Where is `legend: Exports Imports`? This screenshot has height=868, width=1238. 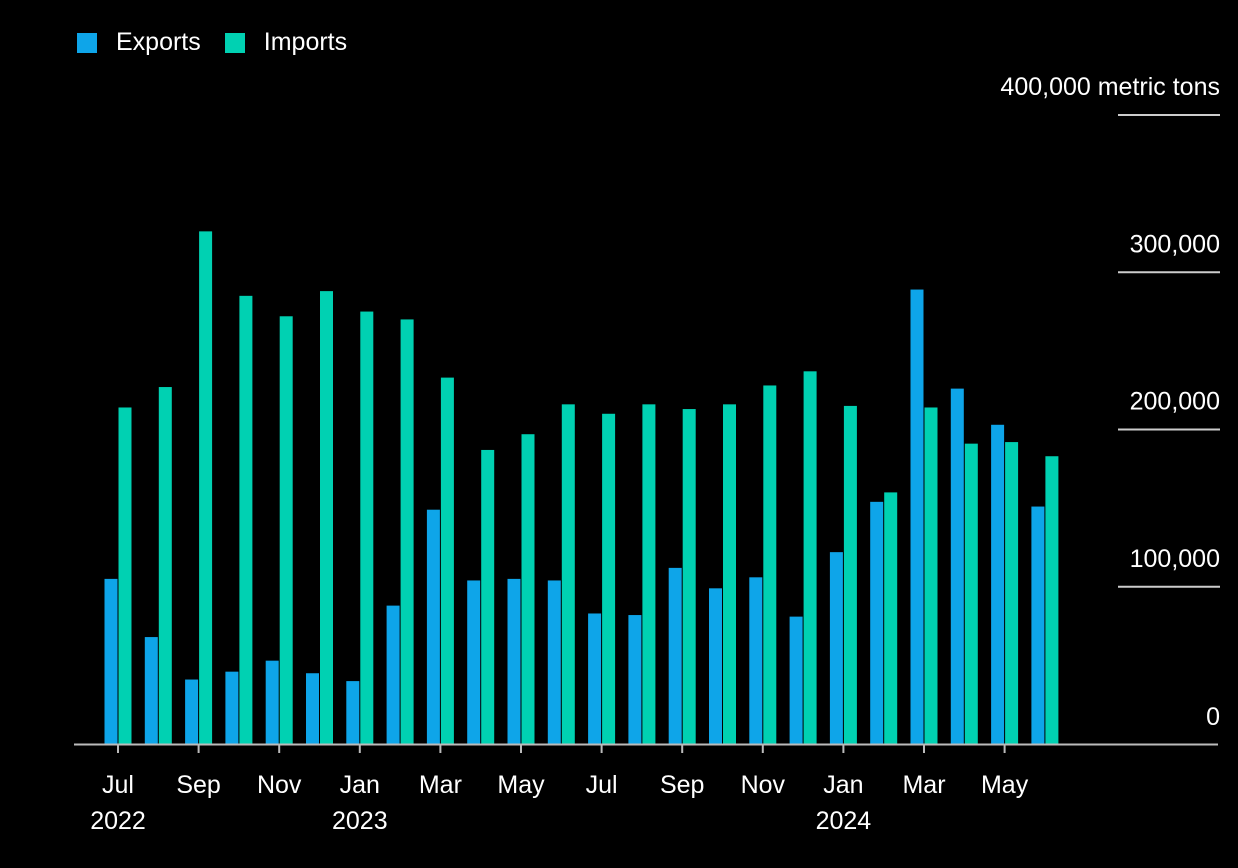 legend: Exports Imports is located at coordinates (224, 42).